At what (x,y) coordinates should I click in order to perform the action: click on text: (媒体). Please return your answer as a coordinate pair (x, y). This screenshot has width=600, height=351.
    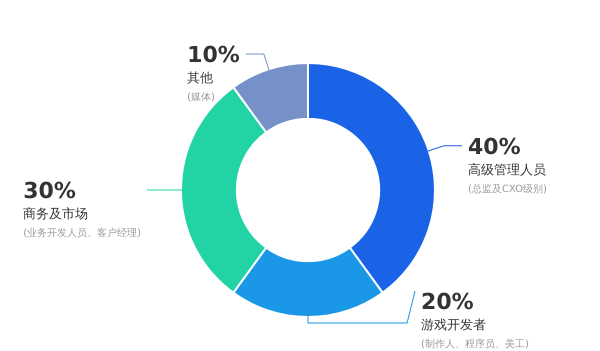
    Looking at the image, I should click on (201, 97).